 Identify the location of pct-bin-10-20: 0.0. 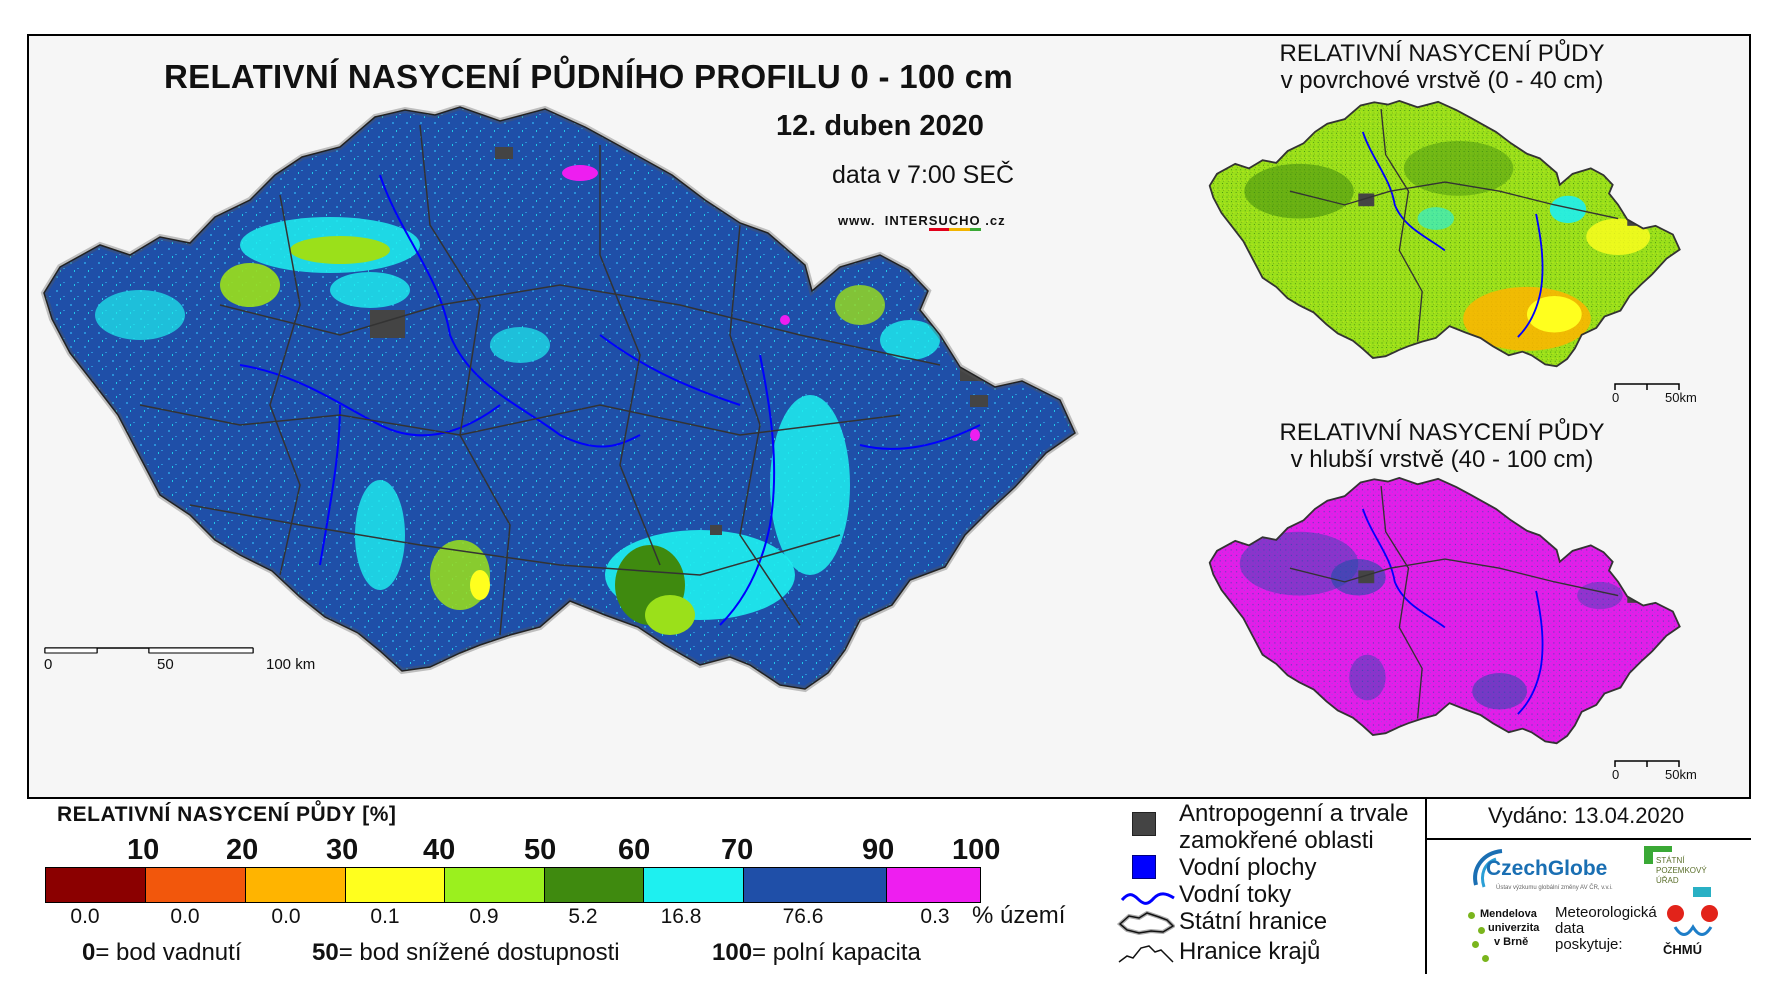
(185, 916).